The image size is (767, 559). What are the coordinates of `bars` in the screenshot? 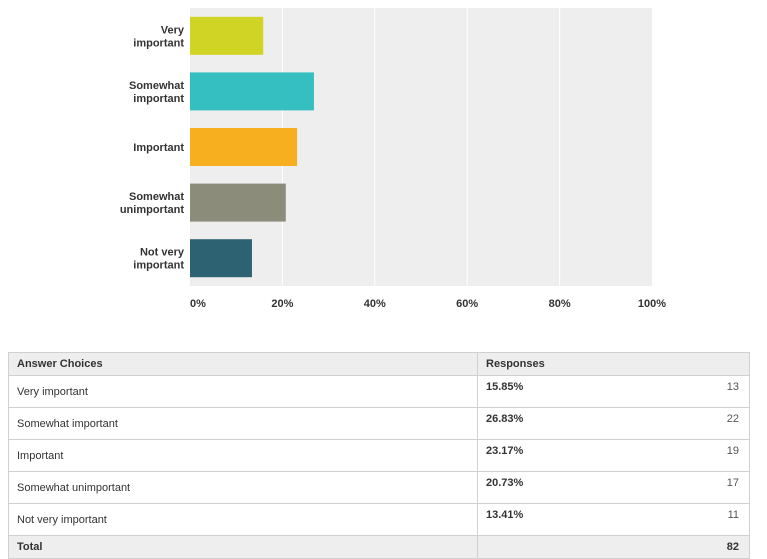 It's located at (252, 147).